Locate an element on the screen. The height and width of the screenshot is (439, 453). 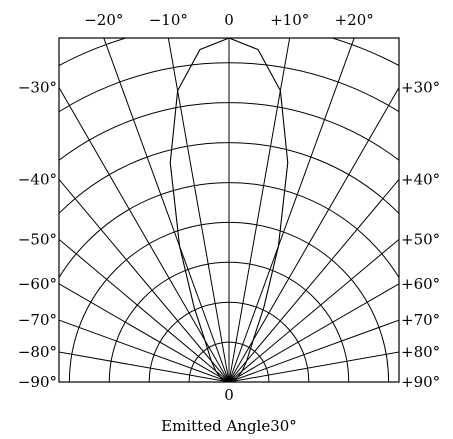
left-tick-label: −40° is located at coordinates (37, 179).